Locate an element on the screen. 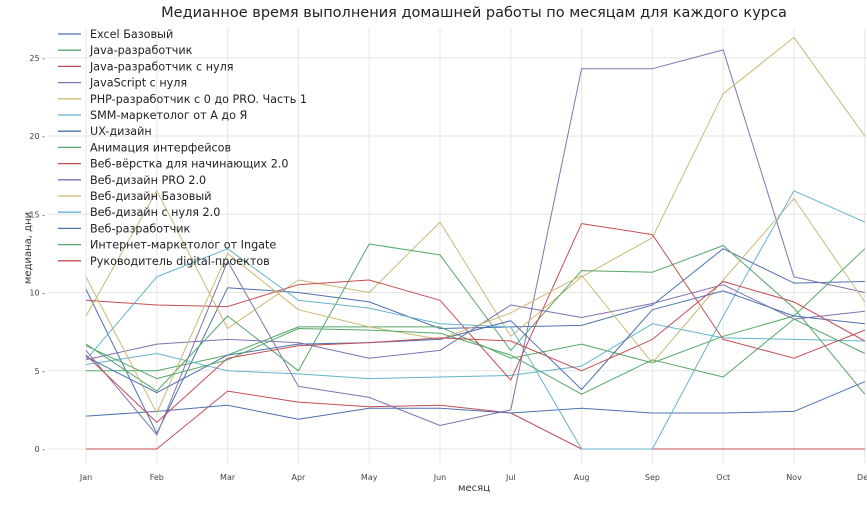  x-tick-label: May is located at coordinates (369, 477).